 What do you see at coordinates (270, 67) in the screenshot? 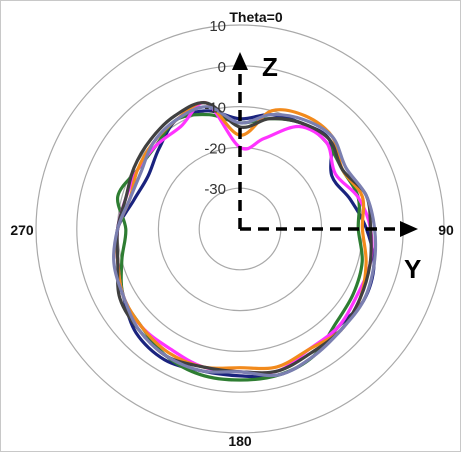
I see `z-axis-label: Z` at bounding box center [270, 67].